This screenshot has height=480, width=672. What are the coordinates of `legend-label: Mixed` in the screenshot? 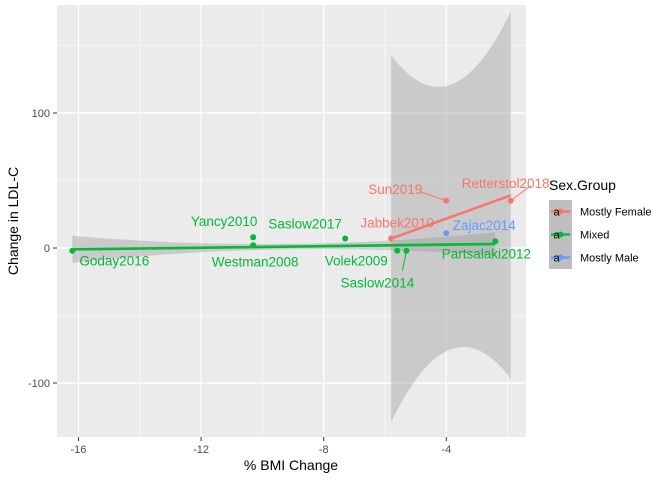 It's located at (594, 236).